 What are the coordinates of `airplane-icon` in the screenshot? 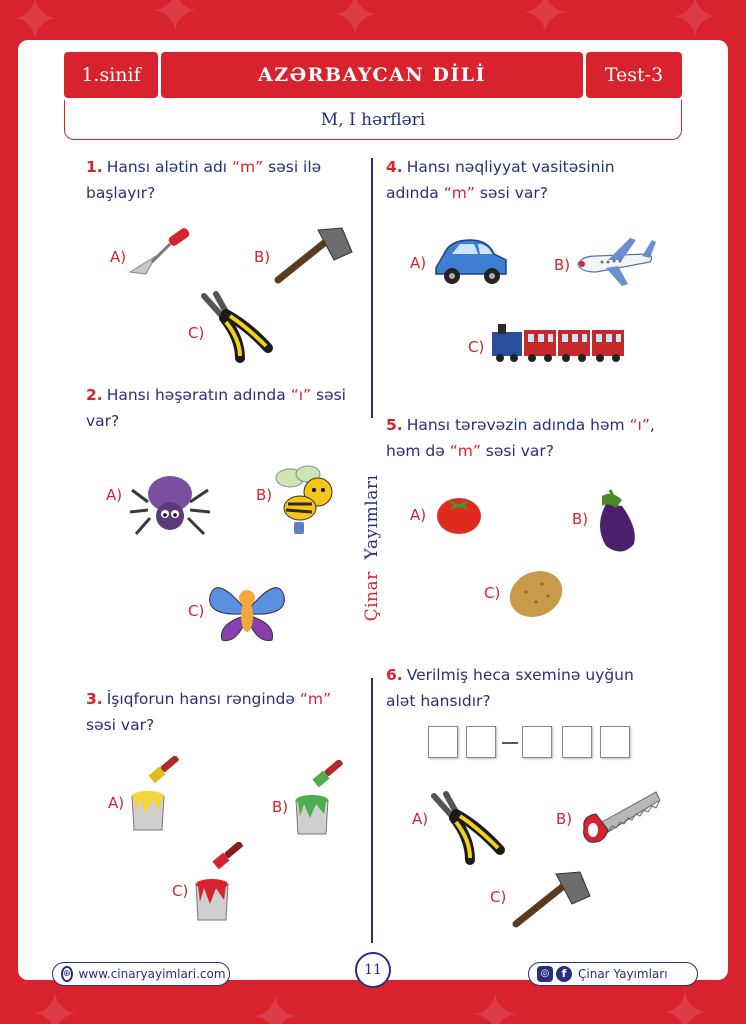 It's located at (616, 262).